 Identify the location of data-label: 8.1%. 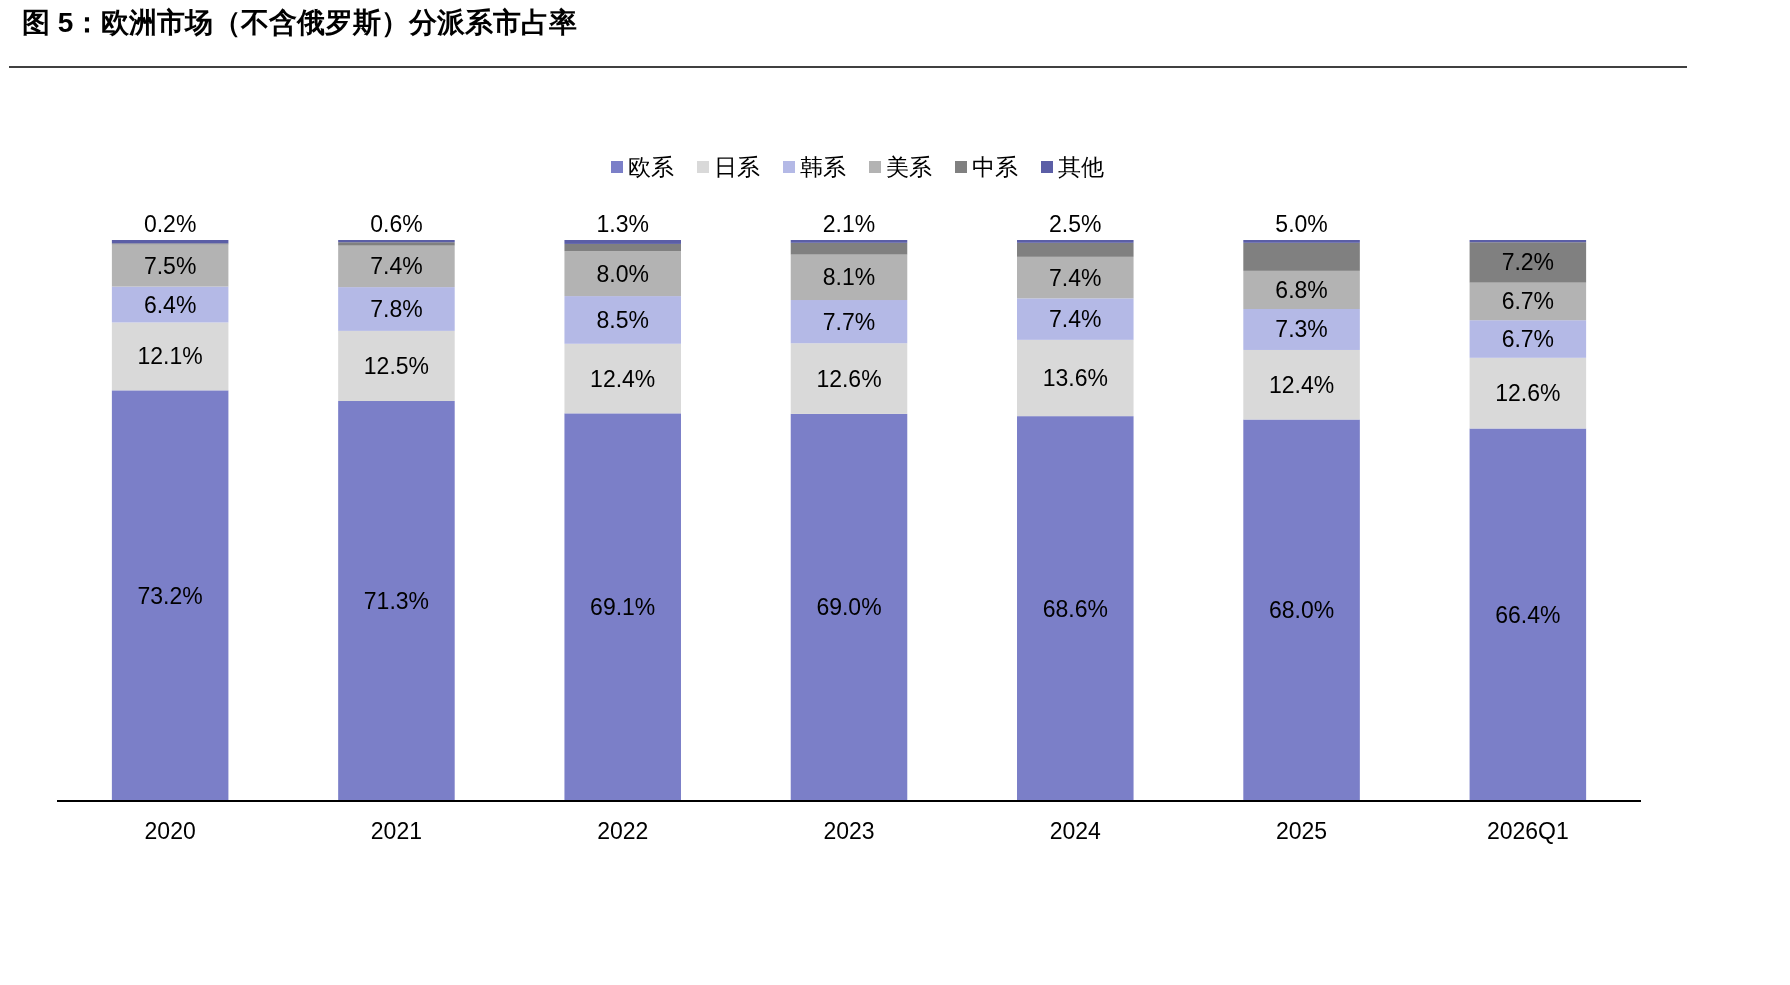
(849, 277).